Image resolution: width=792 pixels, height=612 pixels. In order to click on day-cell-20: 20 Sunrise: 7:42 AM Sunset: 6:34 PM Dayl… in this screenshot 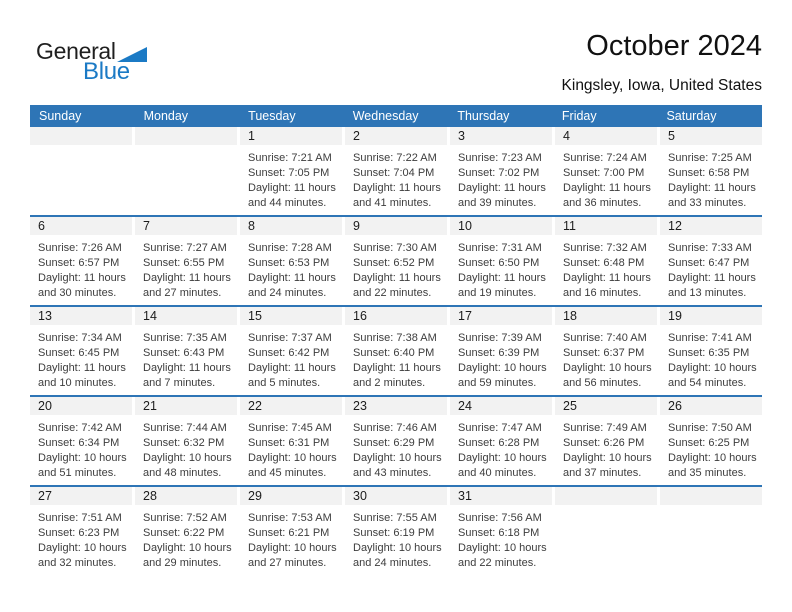, I will do `click(82, 441)`.